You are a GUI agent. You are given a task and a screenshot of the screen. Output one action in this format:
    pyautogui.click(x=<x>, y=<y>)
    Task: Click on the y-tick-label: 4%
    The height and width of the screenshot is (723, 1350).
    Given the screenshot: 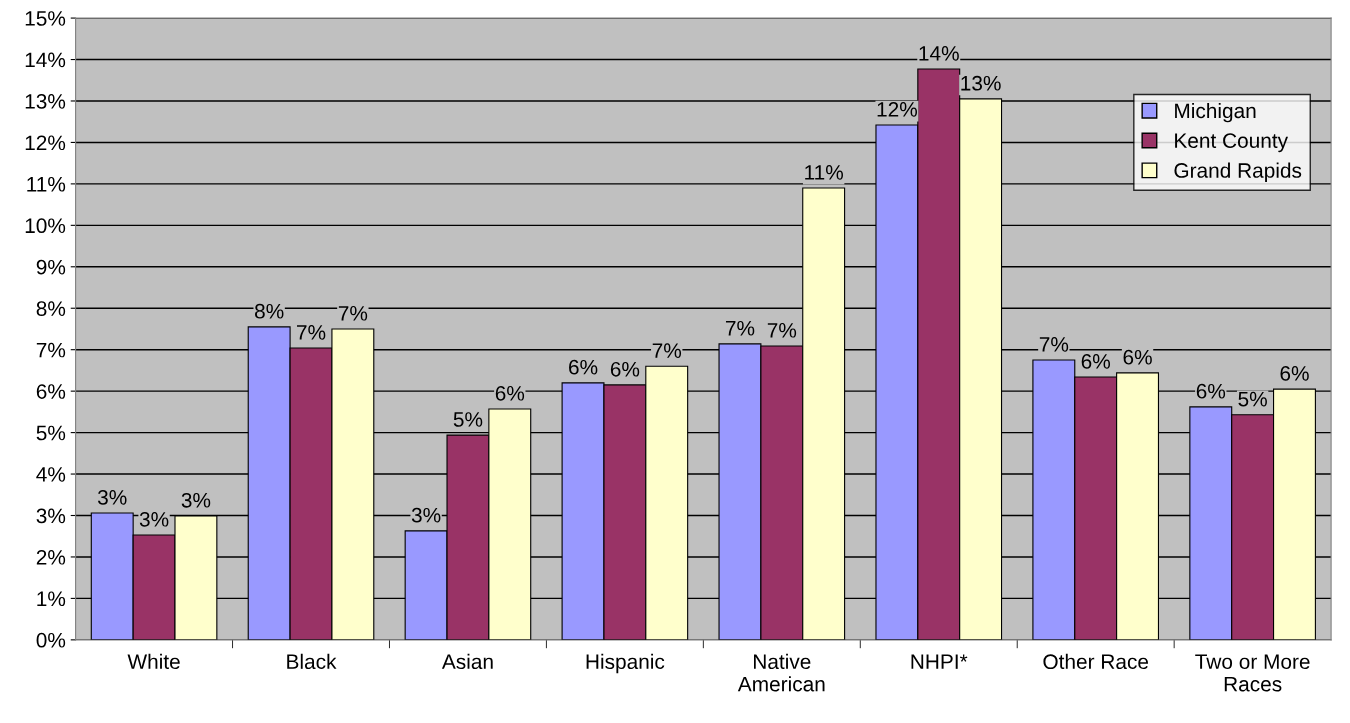 What is the action you would take?
    pyautogui.click(x=51, y=474)
    